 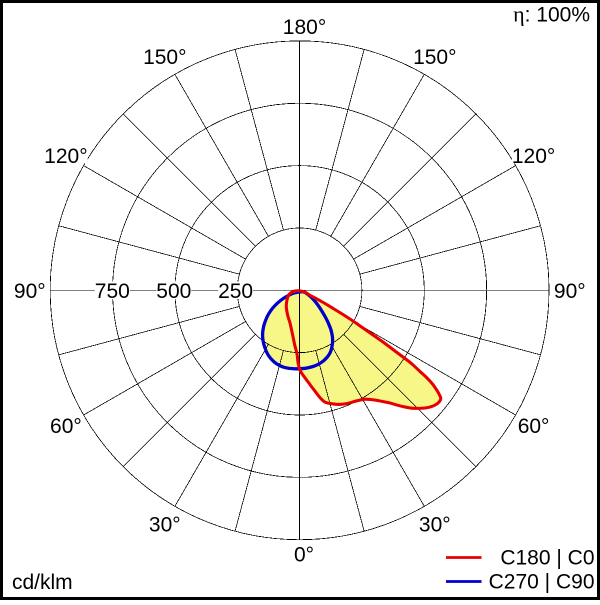 I want to click on svg-text: C180 | C0, so click(x=547, y=558).